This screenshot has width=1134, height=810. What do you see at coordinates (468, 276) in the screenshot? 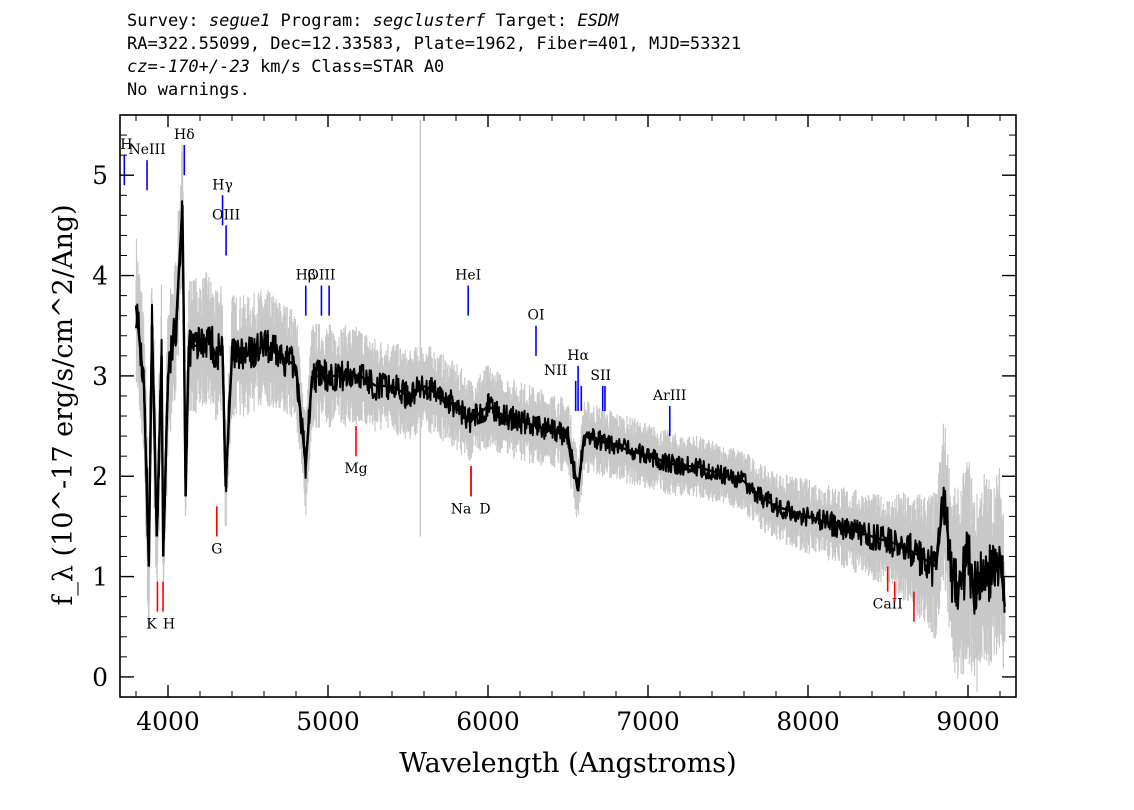
I see `line-label: HeI` at bounding box center [468, 276].